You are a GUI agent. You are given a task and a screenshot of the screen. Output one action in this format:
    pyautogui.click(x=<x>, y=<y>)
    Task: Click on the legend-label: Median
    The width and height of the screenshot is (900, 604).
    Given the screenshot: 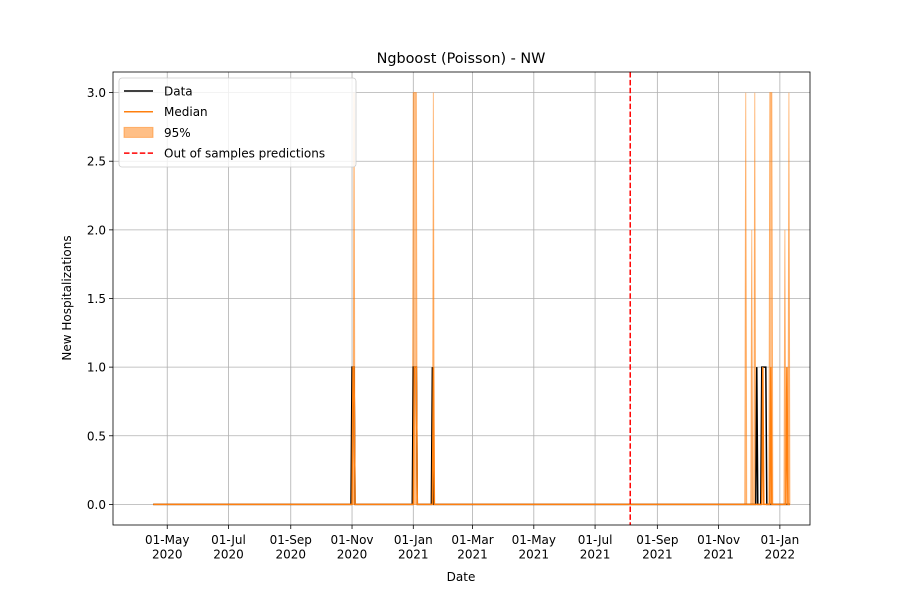 What is the action you would take?
    pyautogui.click(x=186, y=112)
    